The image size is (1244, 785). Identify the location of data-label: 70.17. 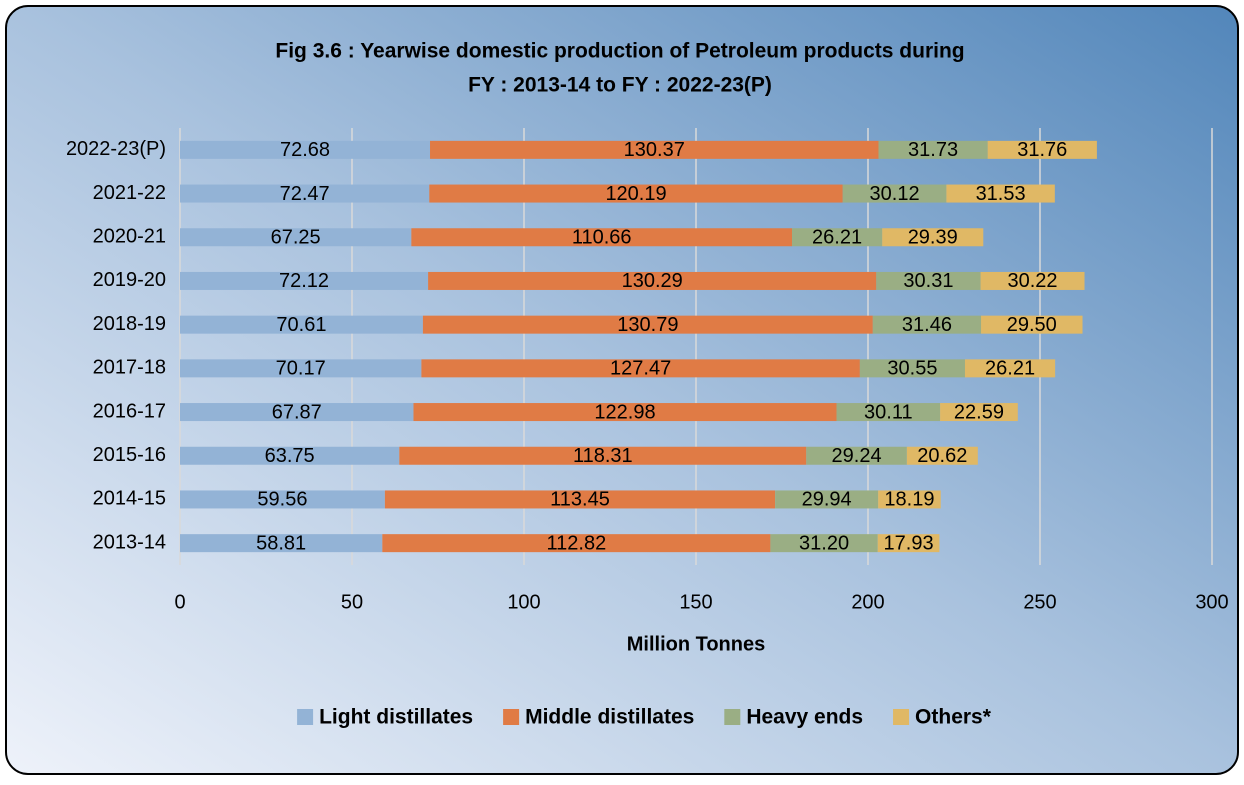
(301, 369).